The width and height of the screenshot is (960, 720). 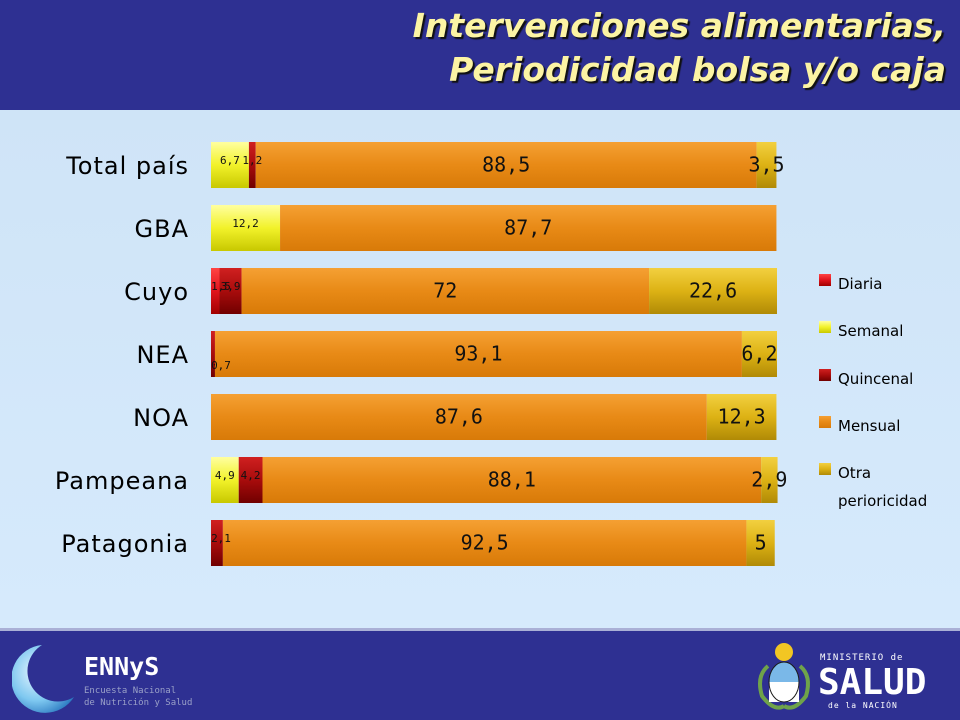 What do you see at coordinates (122, 481) in the screenshot?
I see `category-label-pampeana: Pampeana` at bounding box center [122, 481].